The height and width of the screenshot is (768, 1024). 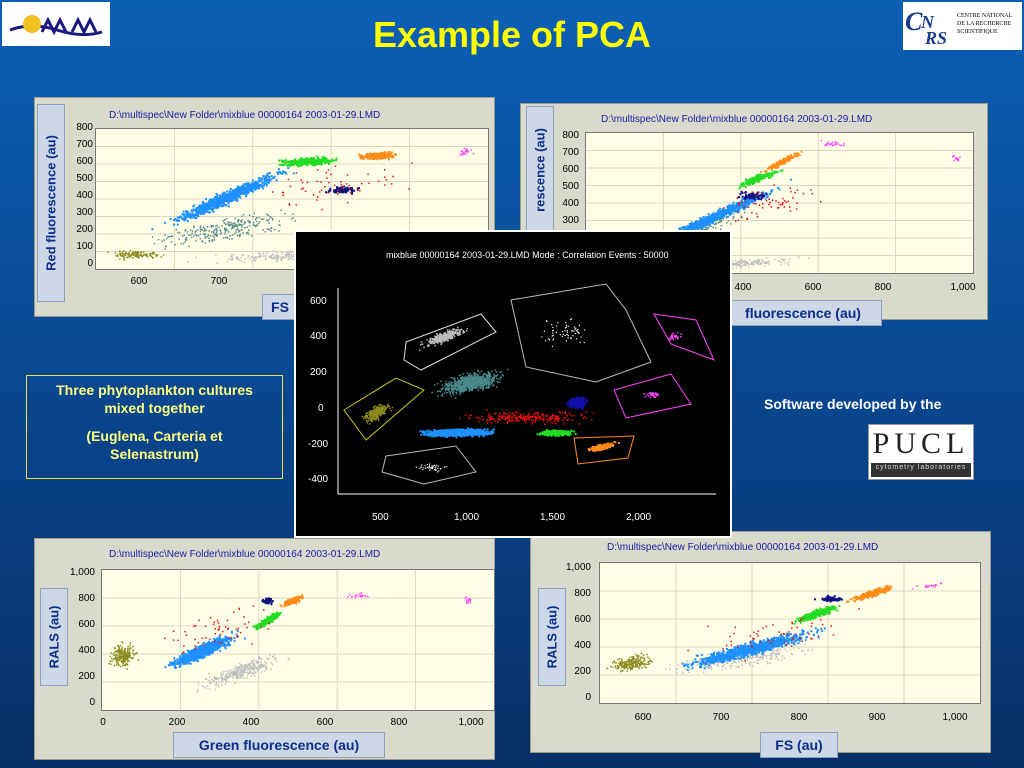 I want to click on pucl-logo-text: PUCL, so click(x=921, y=443).